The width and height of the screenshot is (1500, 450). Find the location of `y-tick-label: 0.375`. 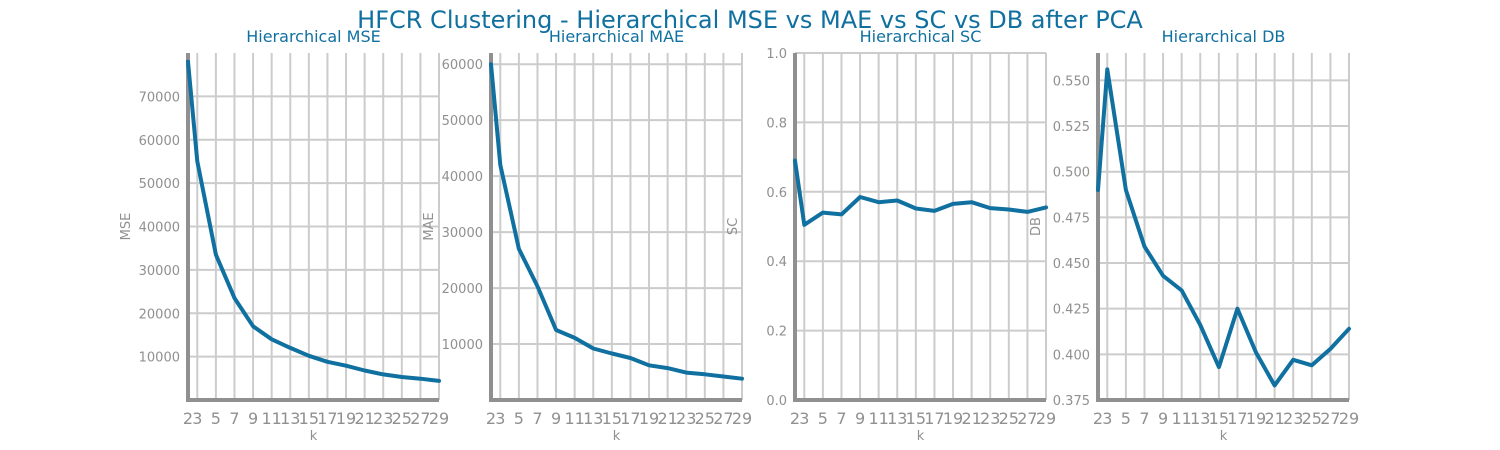

y-tick-label: 0.375 is located at coordinates (1071, 401).